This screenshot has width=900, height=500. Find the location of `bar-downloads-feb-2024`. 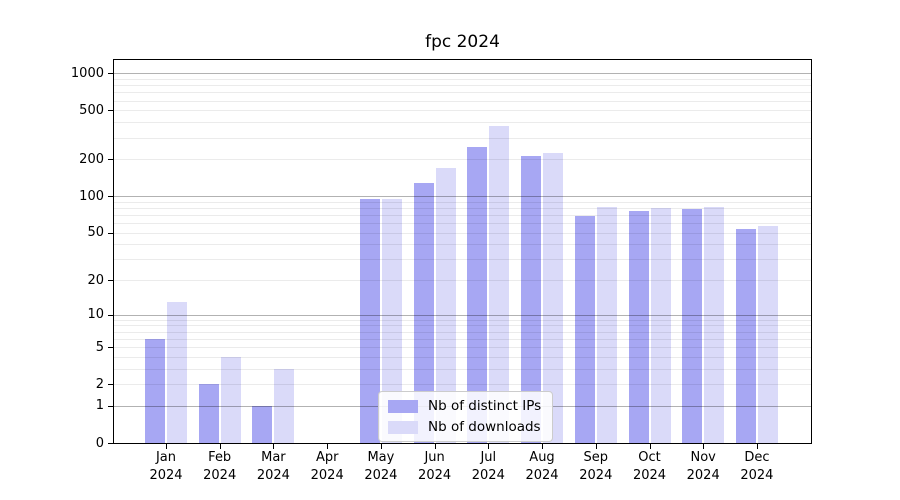

bar-downloads-feb-2024 is located at coordinates (230, 399).